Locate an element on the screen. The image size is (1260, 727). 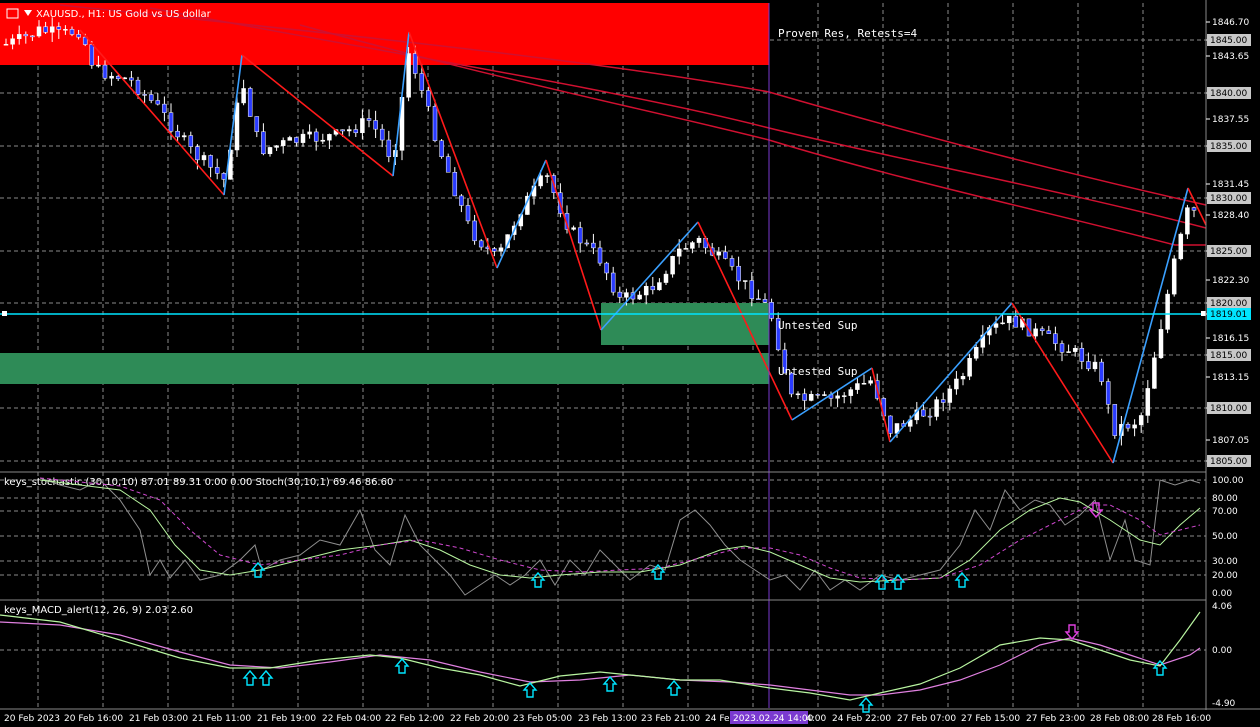
cursor-price-label: 1819.01 is located at coordinates (1228, 315).